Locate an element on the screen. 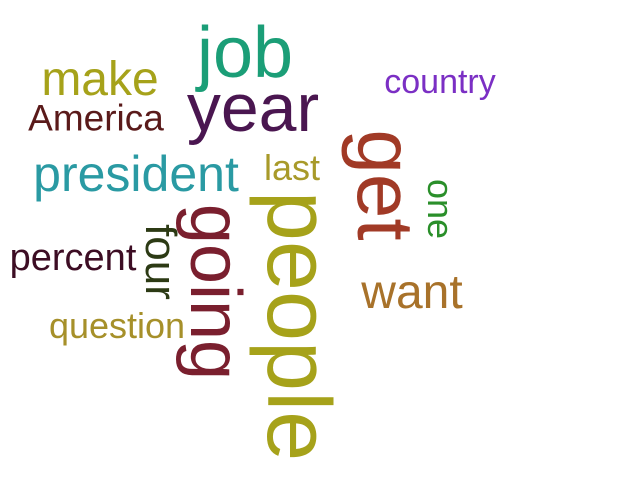 The width and height of the screenshot is (640, 480). word-four: four is located at coordinates (160, 262).